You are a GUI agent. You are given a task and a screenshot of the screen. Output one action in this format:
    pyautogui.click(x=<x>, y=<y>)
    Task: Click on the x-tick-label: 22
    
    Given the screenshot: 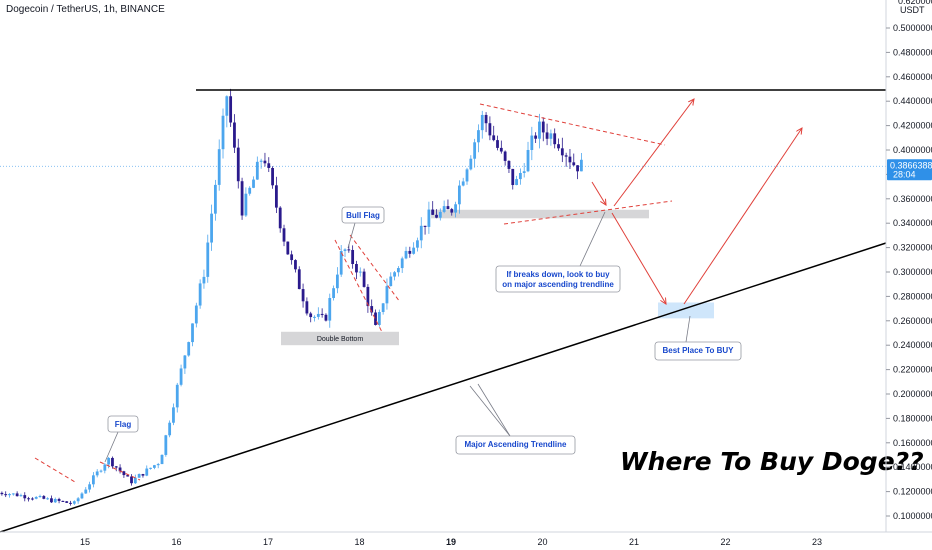 What is the action you would take?
    pyautogui.click(x=725, y=542)
    